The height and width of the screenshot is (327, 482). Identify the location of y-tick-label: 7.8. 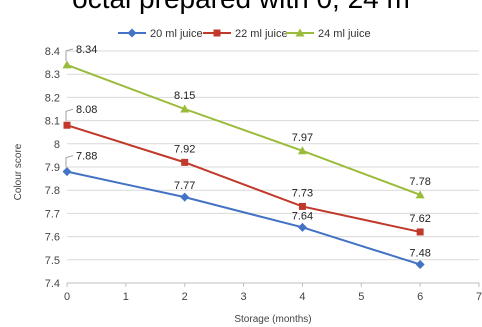
(52, 191).